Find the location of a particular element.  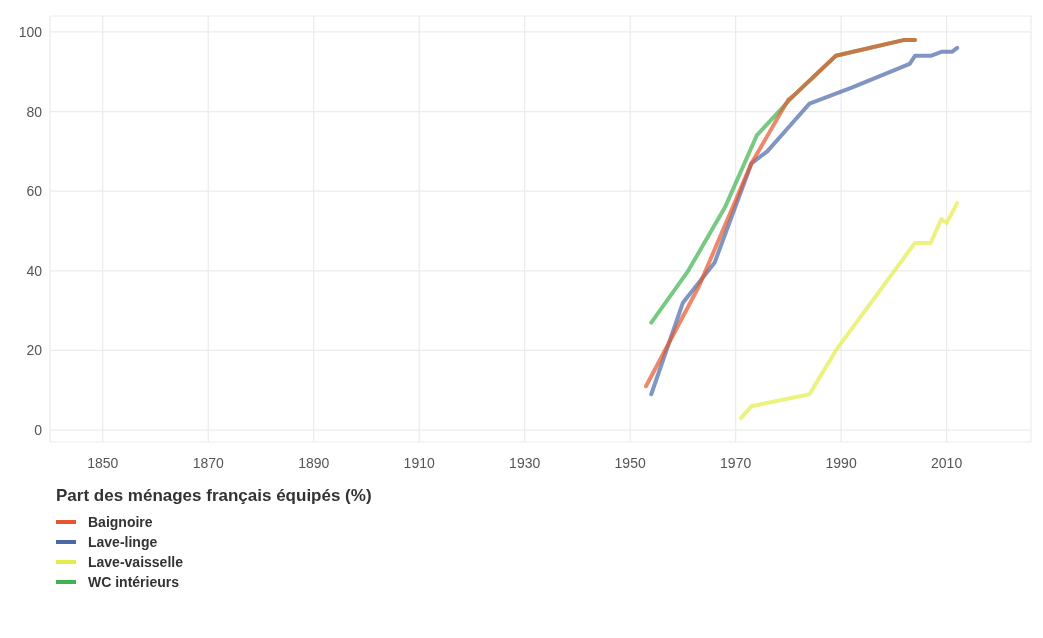

y-tick-label: 40 is located at coordinates (34, 270).